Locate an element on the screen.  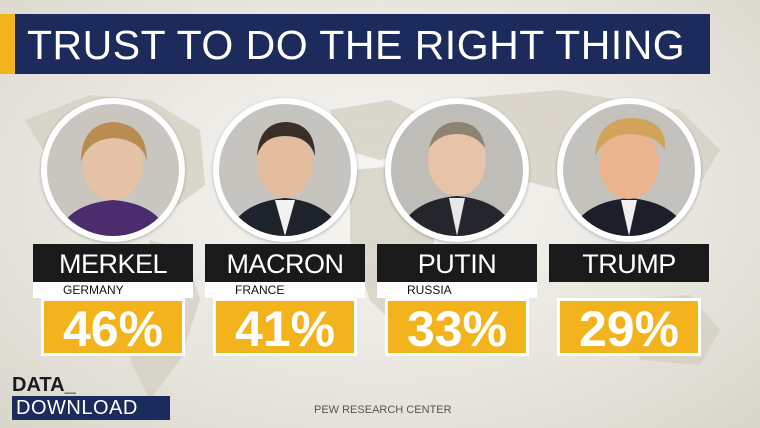
leader-card: PUTIN RUSSIA 33% is located at coordinates (457, 229).